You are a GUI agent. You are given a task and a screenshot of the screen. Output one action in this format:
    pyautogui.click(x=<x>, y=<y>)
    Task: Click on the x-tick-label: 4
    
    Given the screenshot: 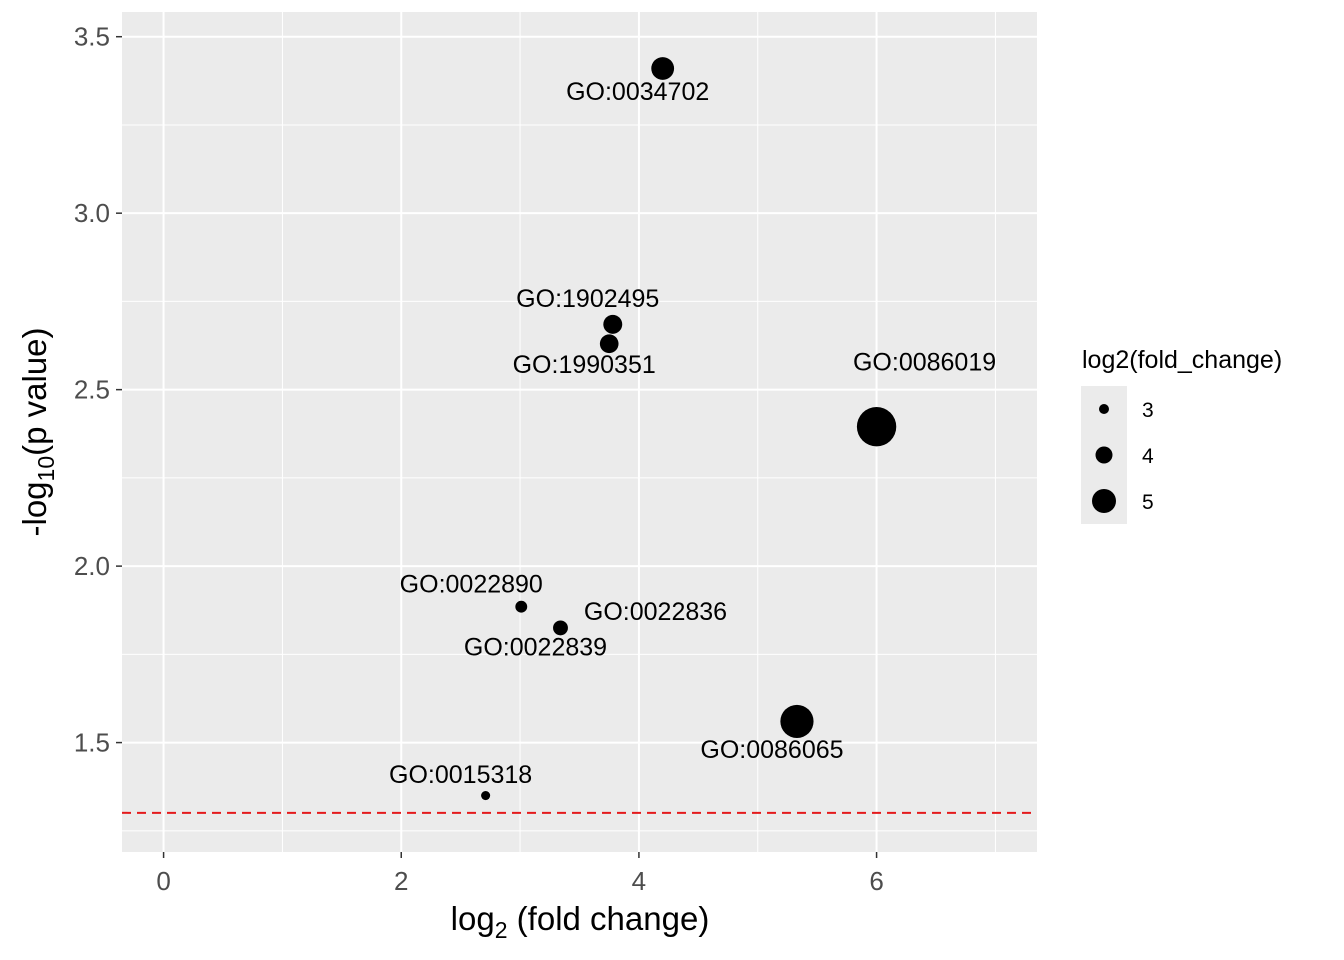 What is the action you would take?
    pyautogui.click(x=639, y=881)
    